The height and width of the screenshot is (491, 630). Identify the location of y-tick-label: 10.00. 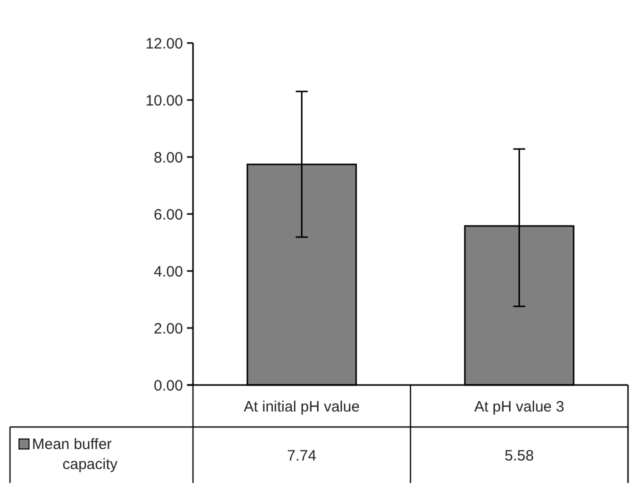
(164, 101).